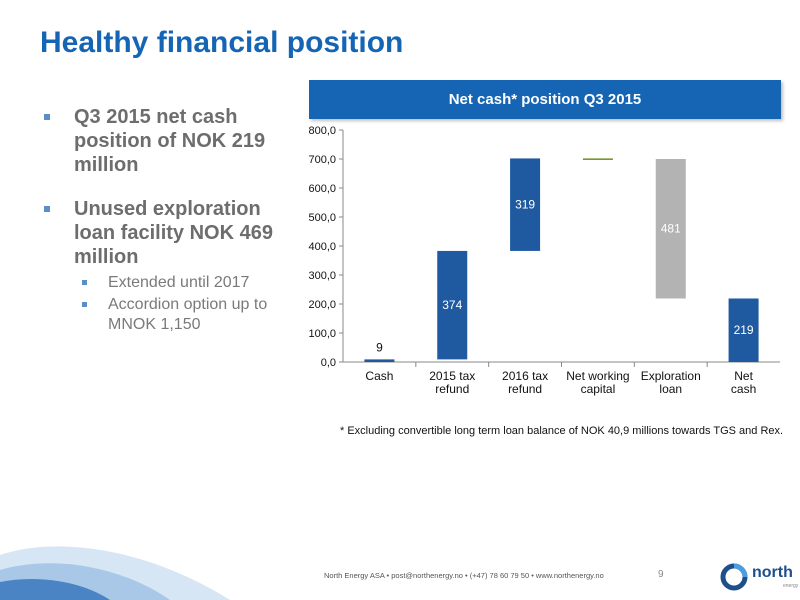 Image resolution: width=800 pixels, height=600 pixels. I want to click on decorative-swoosh, so click(115, 573).